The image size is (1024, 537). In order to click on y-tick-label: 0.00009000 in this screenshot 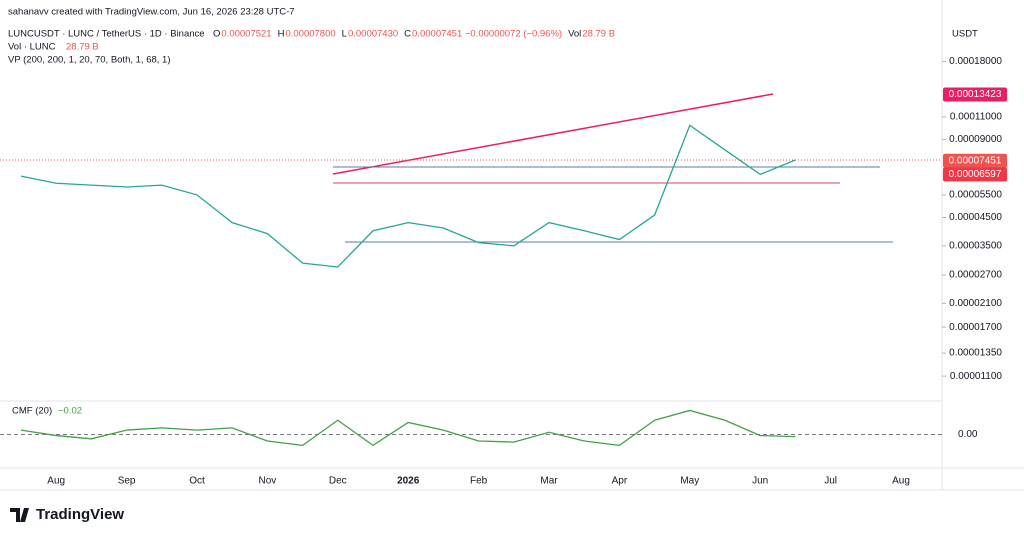, I will do `click(975, 139)`.